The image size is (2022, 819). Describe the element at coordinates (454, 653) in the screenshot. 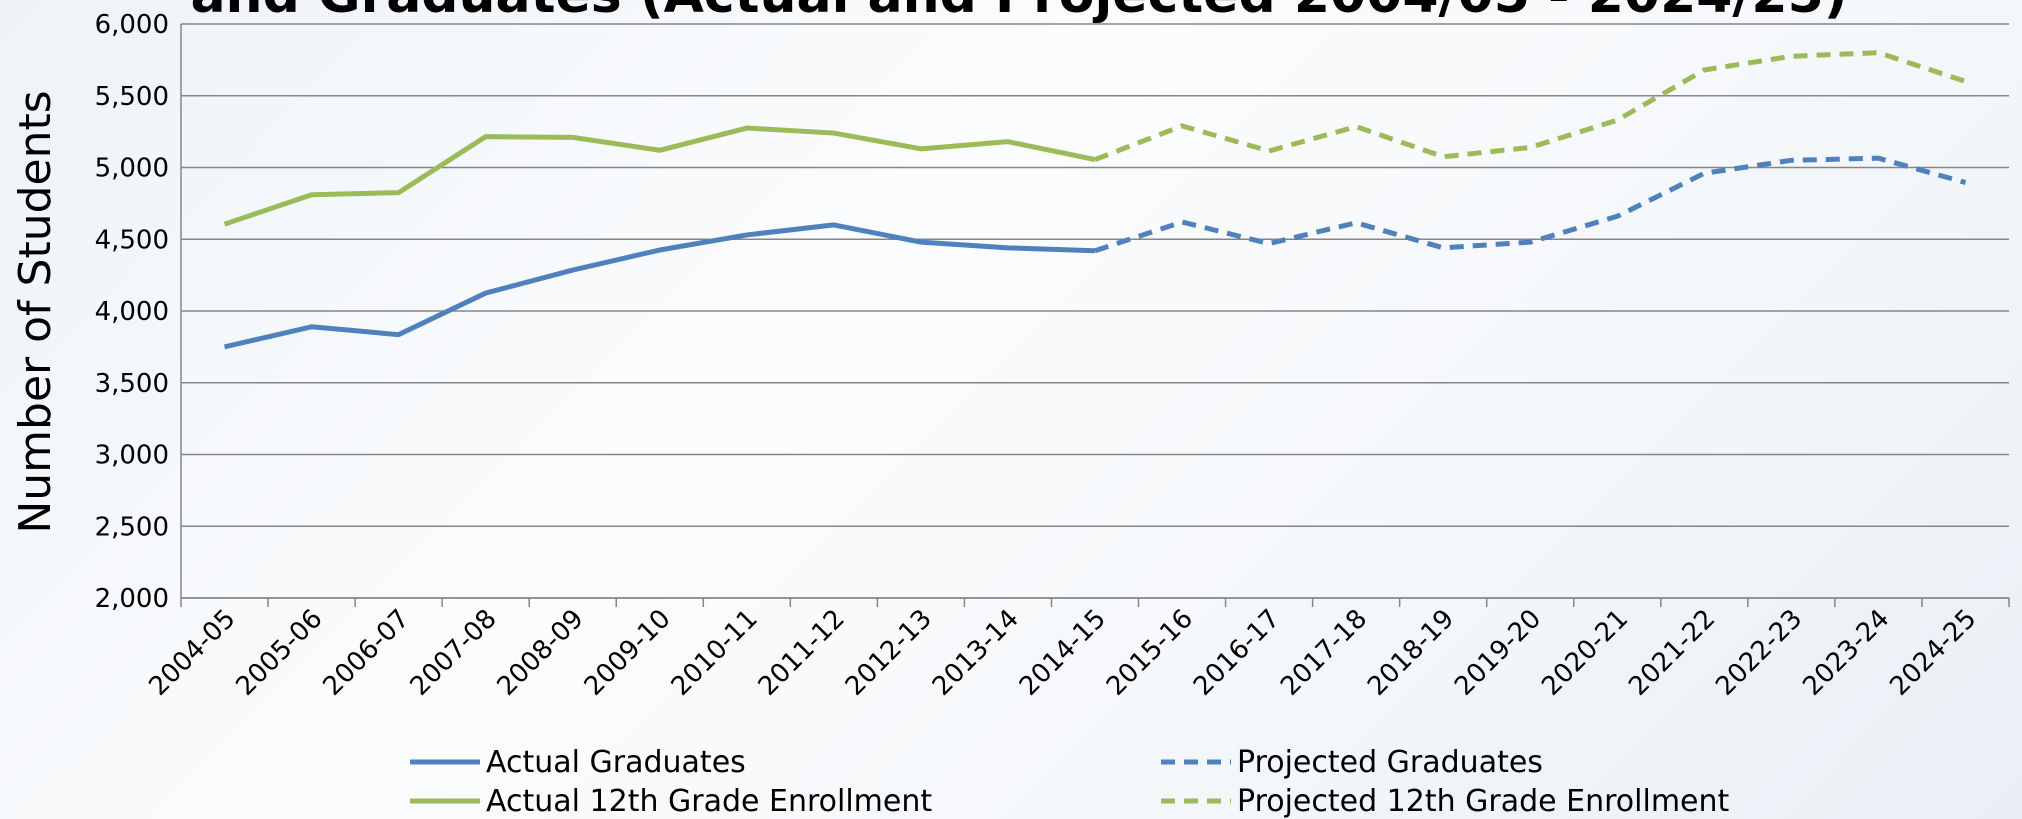

I see `x-tick-label: 2007-08` at that location.